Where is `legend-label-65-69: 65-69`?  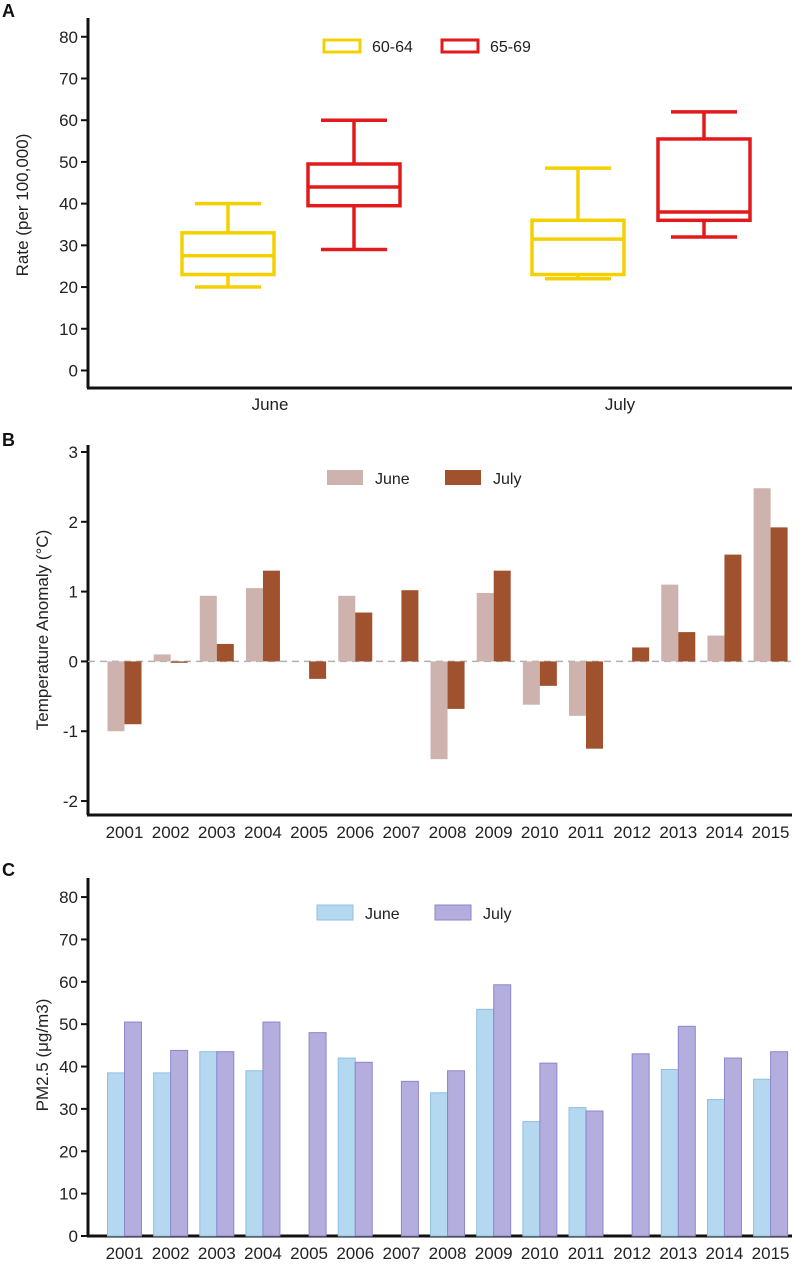
legend-label-65-69: 65-69 is located at coordinates (510, 47).